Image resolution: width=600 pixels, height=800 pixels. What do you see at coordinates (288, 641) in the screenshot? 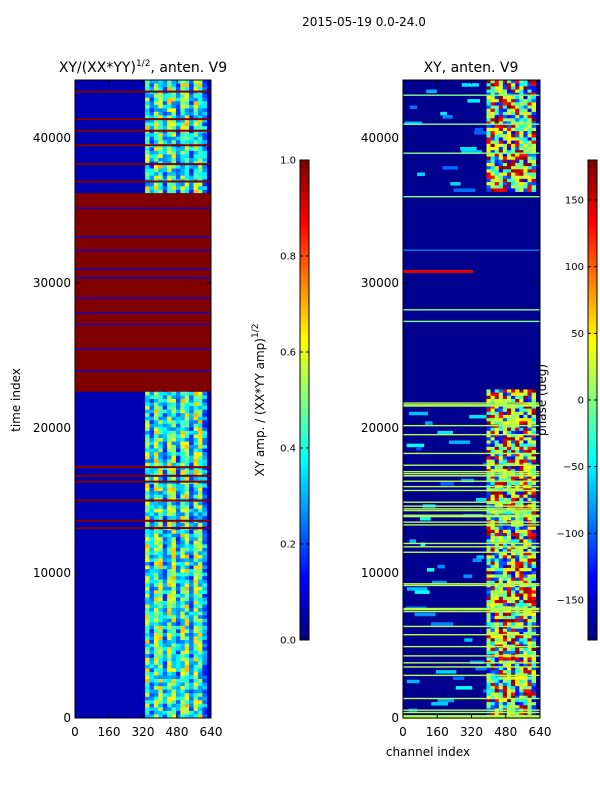
I see `colorbar-tick-label: 0.0` at bounding box center [288, 641].